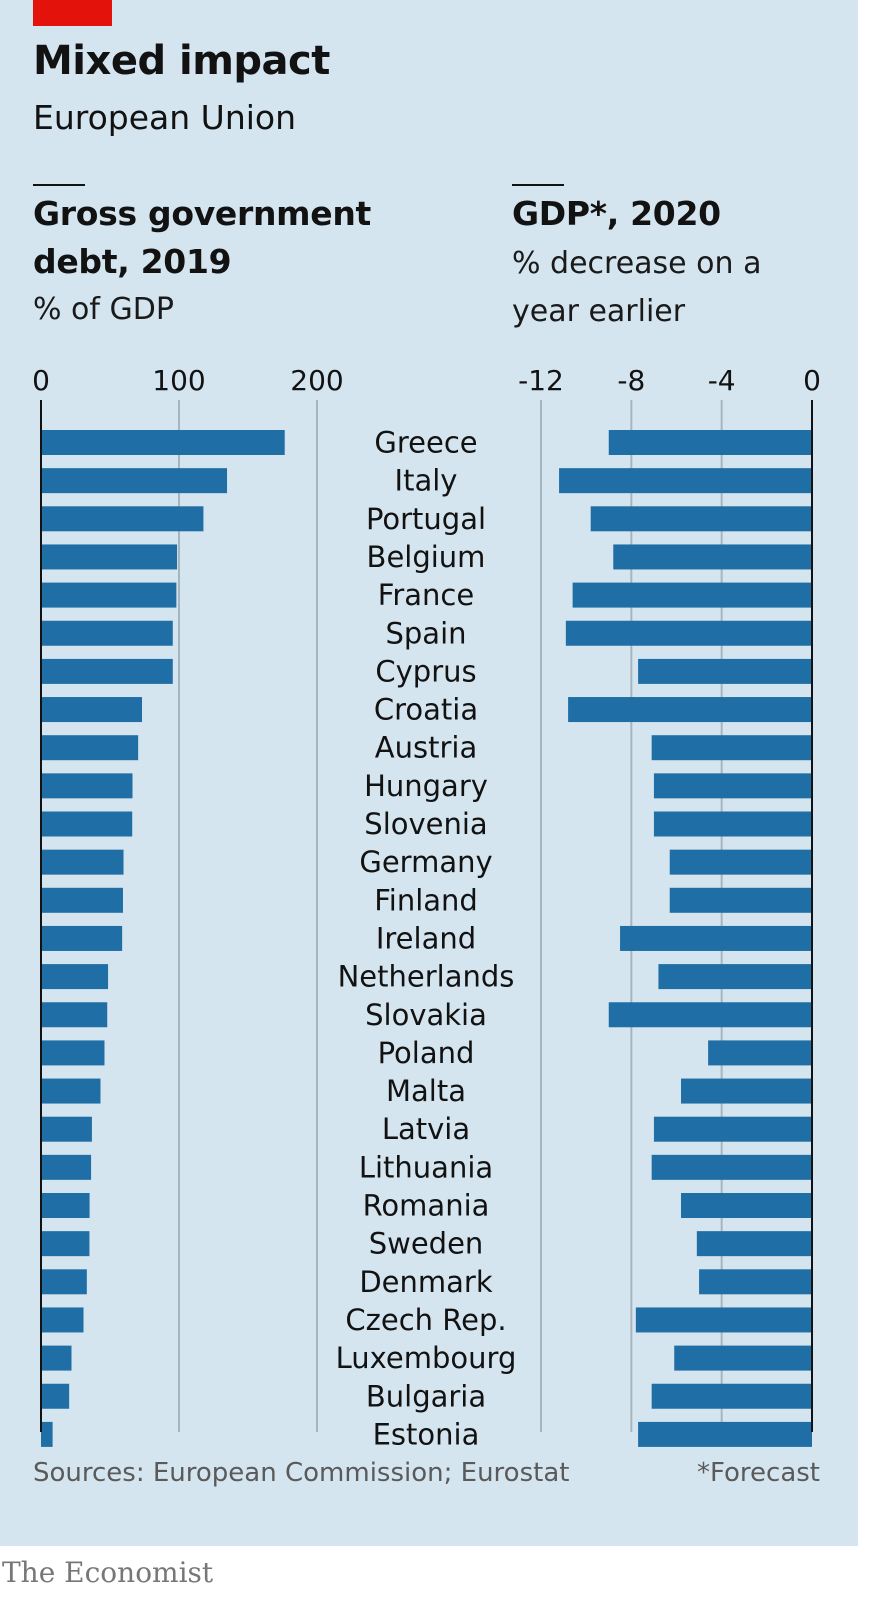 The image size is (870, 1600). What do you see at coordinates (425, 862) in the screenshot?
I see `country-label: Germany` at bounding box center [425, 862].